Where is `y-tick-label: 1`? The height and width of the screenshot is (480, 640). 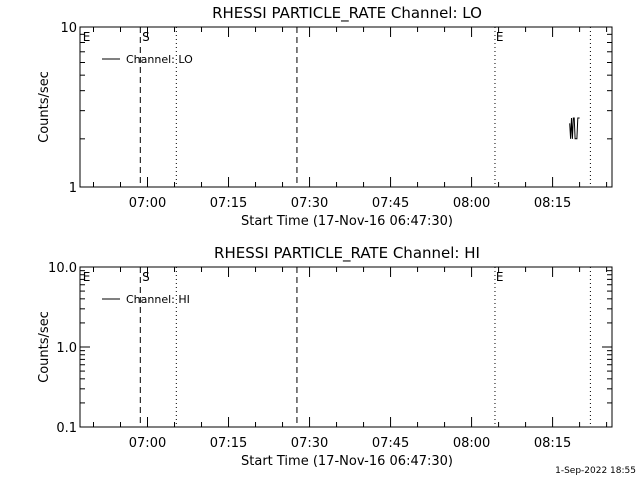 y-tick-label: 1 is located at coordinates (73, 188).